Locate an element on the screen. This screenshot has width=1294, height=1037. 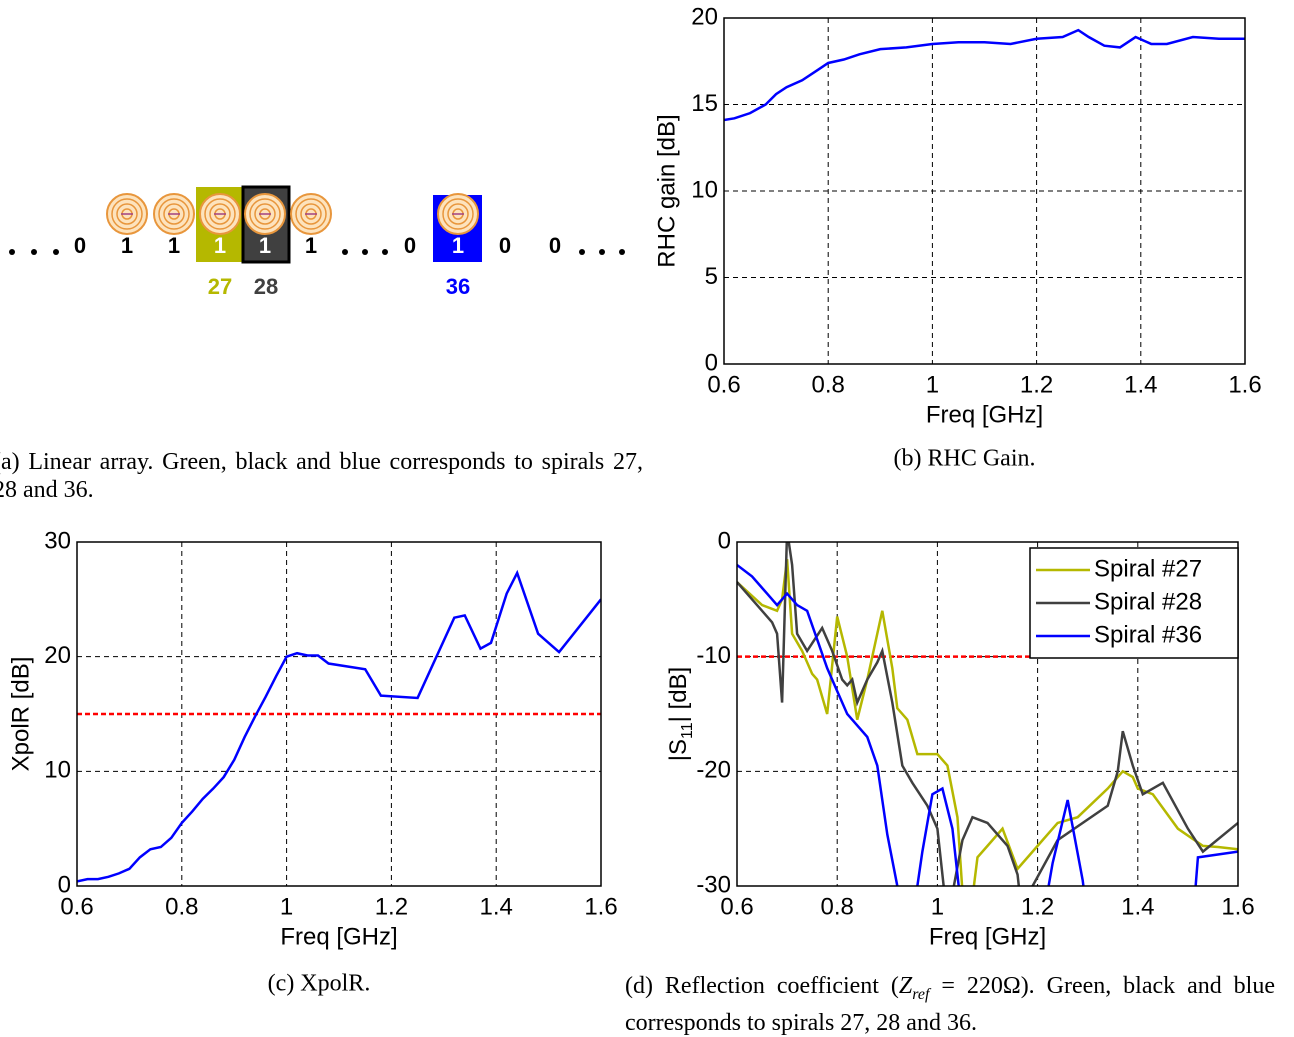
caption-text: (d) Reflection coefficient ( is located at coordinates (762, 986).